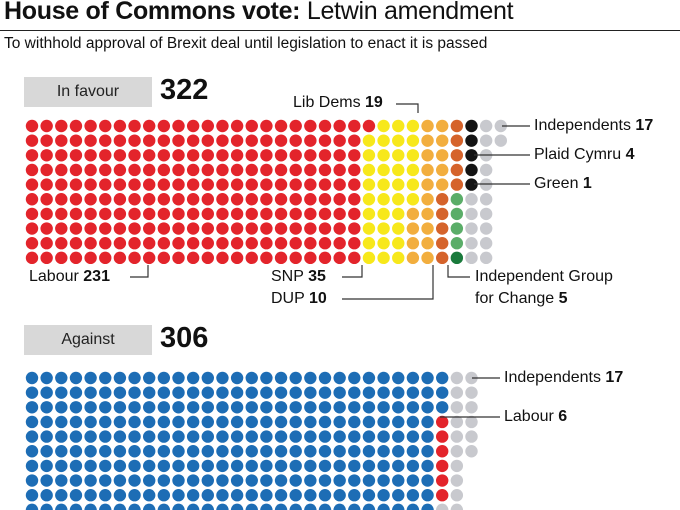 Image resolution: width=680 pixels, height=510 pixels. What do you see at coordinates (471, 184) in the screenshot?
I see `dot-independent-group-for-change` at bounding box center [471, 184].